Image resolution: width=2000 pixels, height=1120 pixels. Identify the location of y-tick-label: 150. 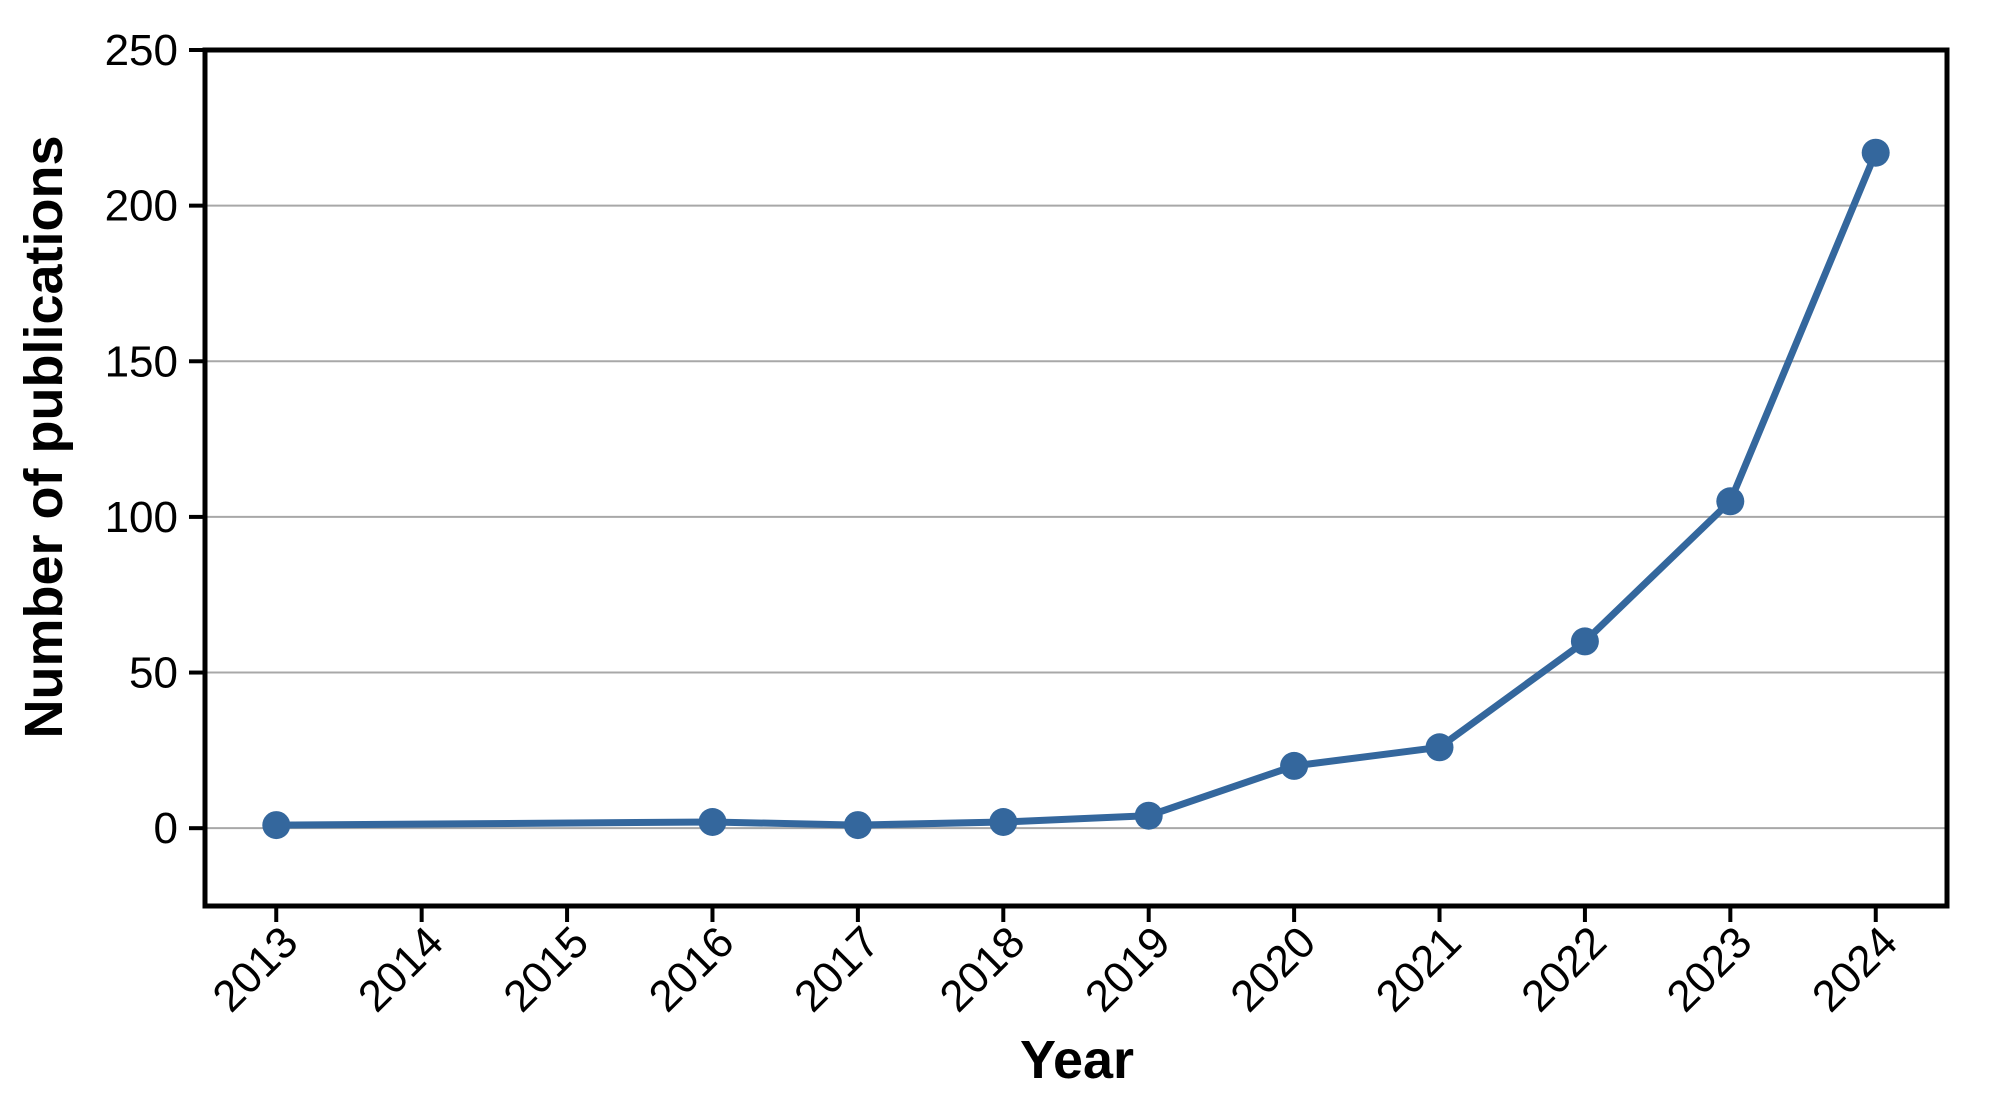
(141, 361).